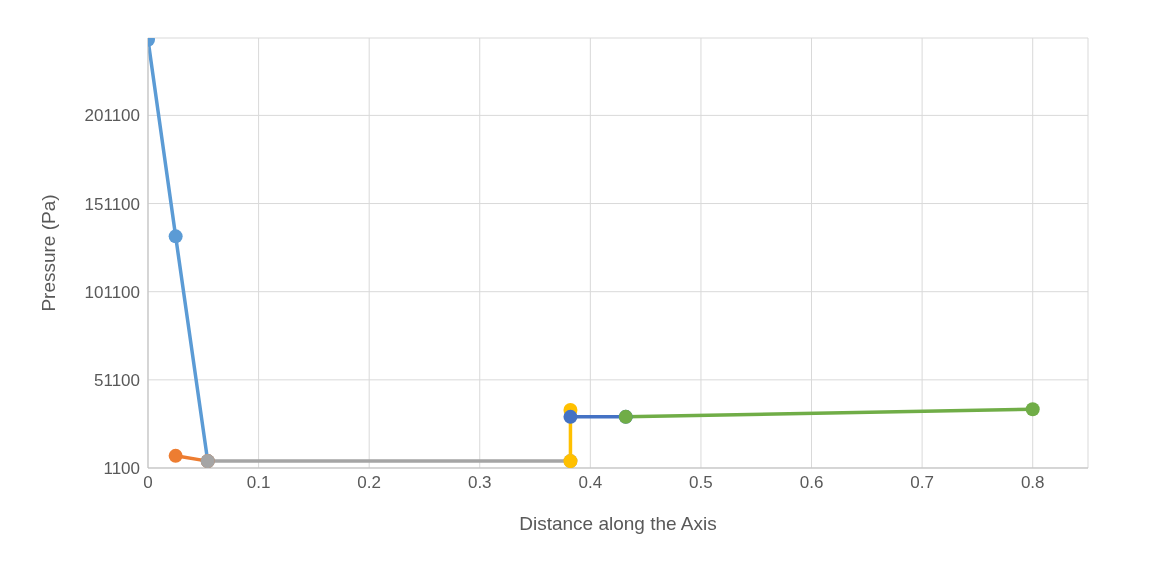 Image resolution: width=1157 pixels, height=566 pixels. I want to click on y-tick-label: 151100, so click(112, 204).